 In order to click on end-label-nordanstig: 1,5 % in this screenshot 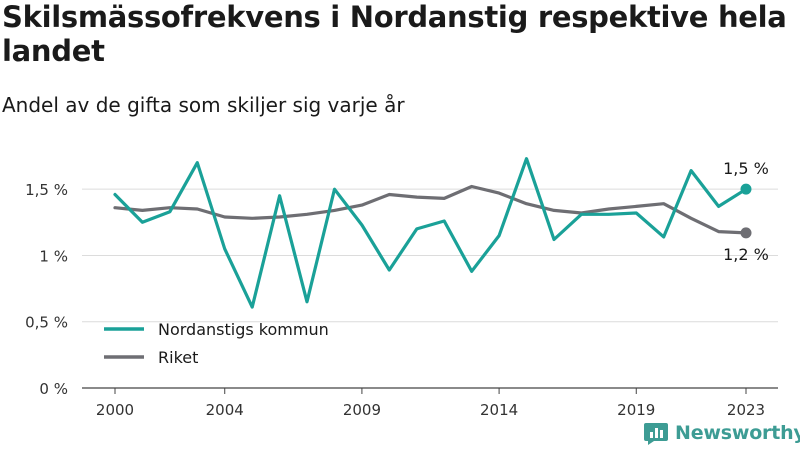, I will do `click(746, 168)`.